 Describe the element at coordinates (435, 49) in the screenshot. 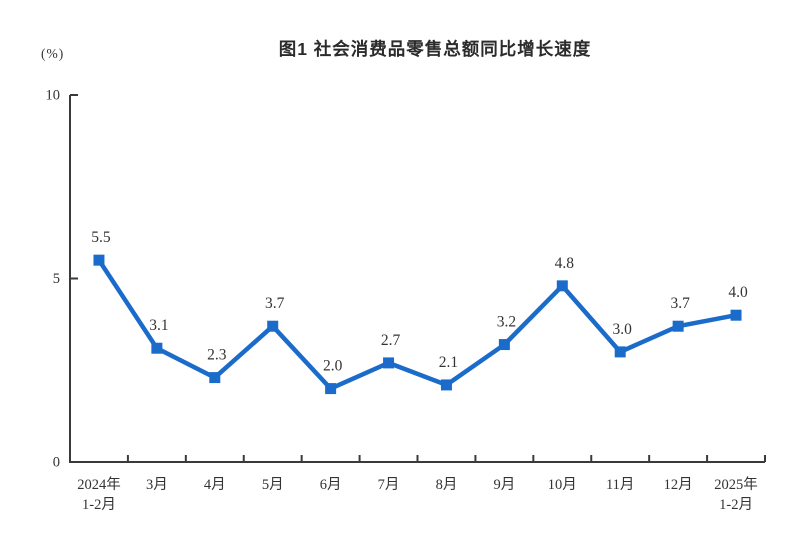

I see `chart-title: 图1 社会消费品零售总额同比增长速度` at that location.